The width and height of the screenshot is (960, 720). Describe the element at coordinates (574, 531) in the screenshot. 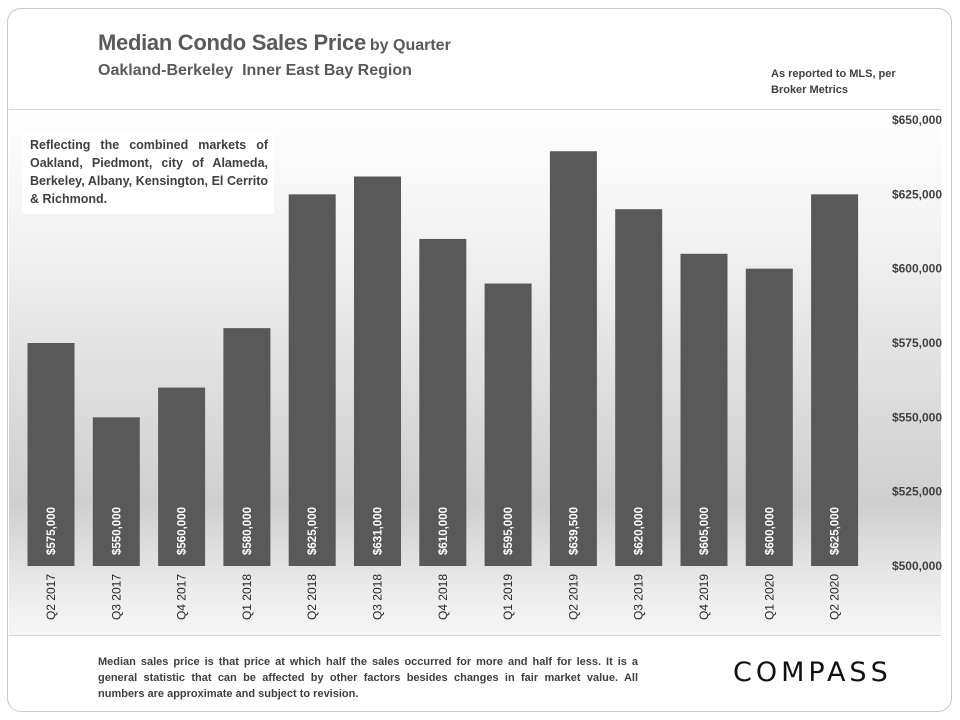

I see `data-label: $639,500` at that location.